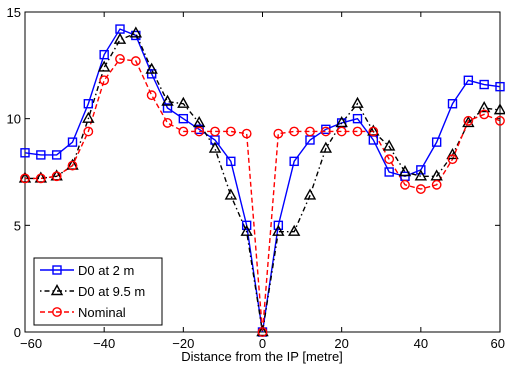  What do you see at coordinates (31, 343) in the screenshot?
I see `x-tick-label: −60` at bounding box center [31, 343].